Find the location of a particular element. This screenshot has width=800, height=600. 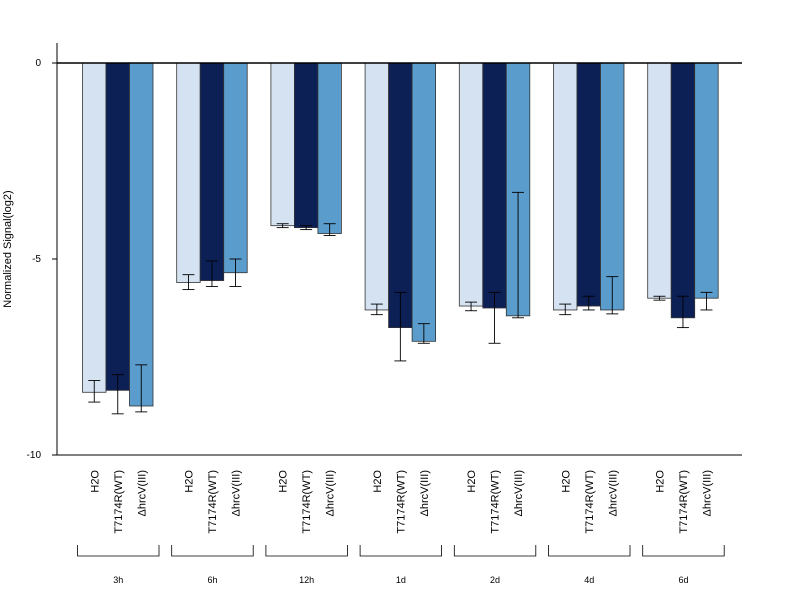

y-tick-label: -10 is located at coordinates (34, 455).